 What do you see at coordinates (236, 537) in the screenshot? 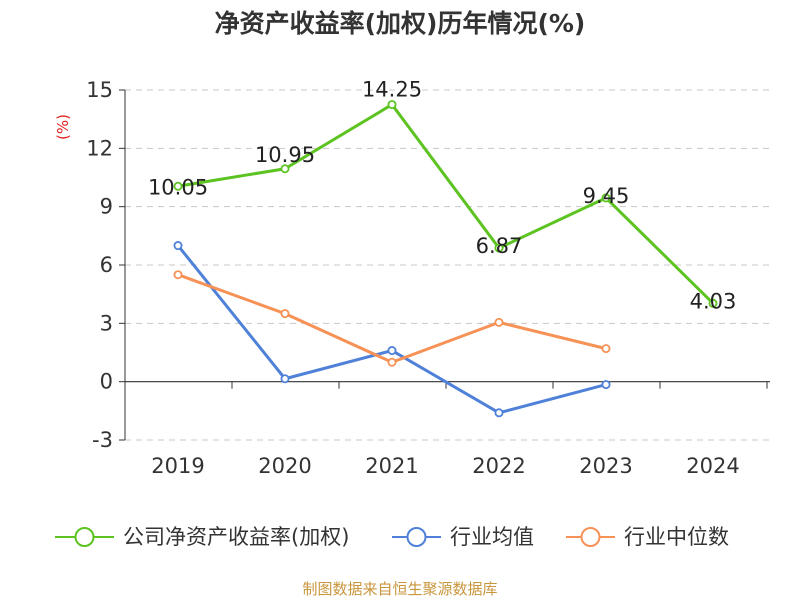
I see `legend-label: 公司净资产收益率(加权)` at bounding box center [236, 537].